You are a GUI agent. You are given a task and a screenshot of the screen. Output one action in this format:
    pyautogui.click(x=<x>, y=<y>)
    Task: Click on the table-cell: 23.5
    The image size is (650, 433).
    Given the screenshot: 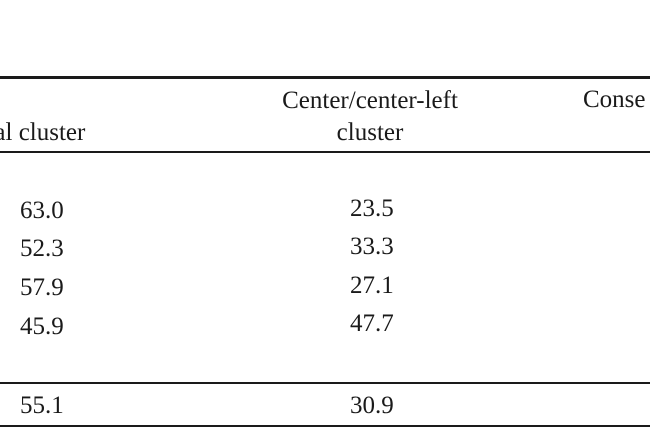 What is the action you would take?
    pyautogui.click(x=372, y=208)
    